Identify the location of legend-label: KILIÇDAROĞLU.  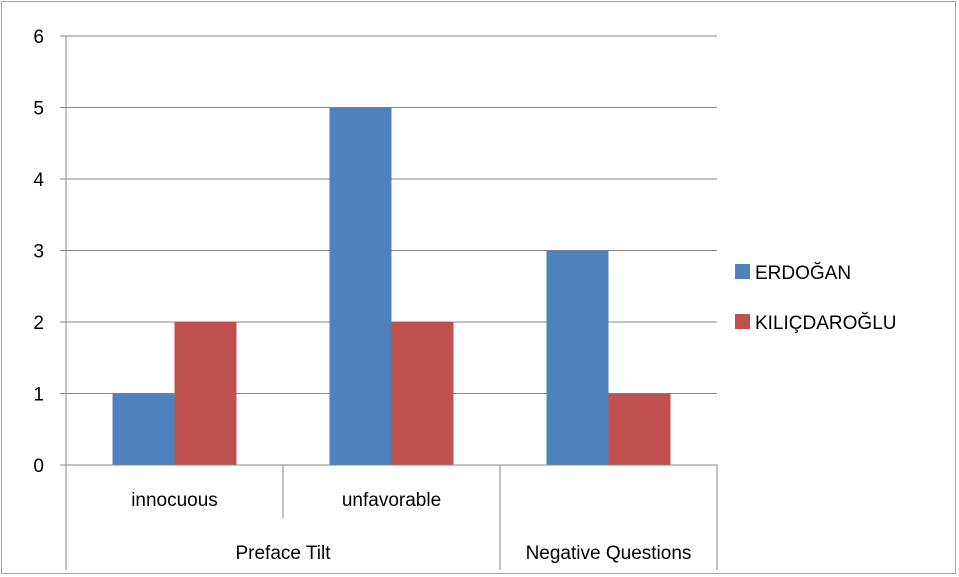
(825, 323).